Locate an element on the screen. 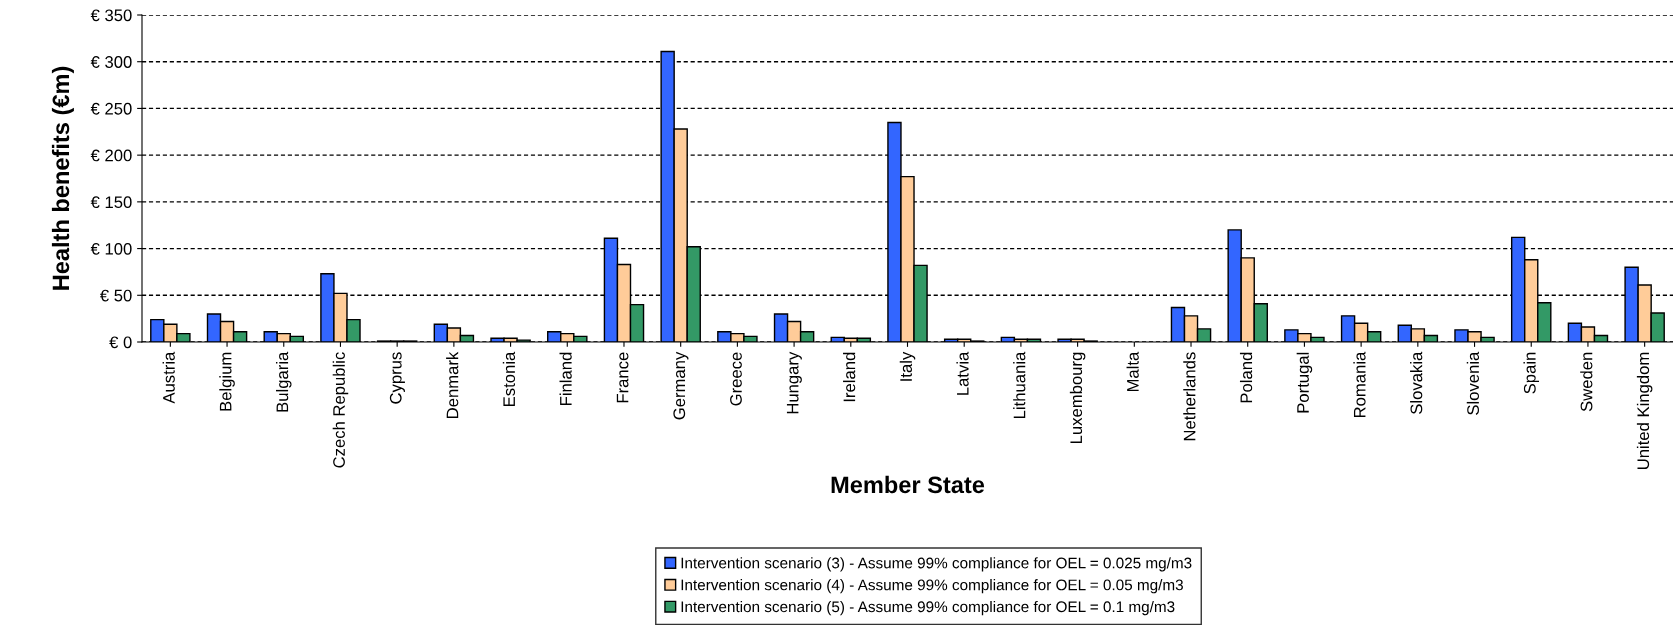  y-tick-label: € 200 is located at coordinates (111, 155).